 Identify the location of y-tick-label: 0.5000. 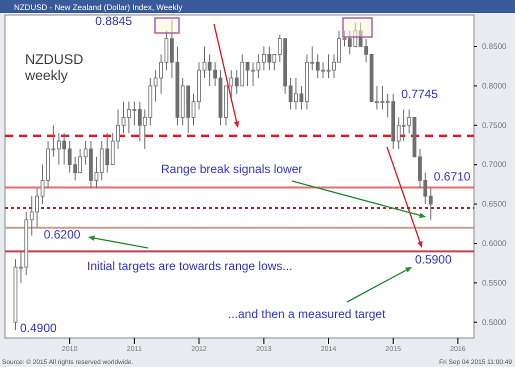
(495, 322).